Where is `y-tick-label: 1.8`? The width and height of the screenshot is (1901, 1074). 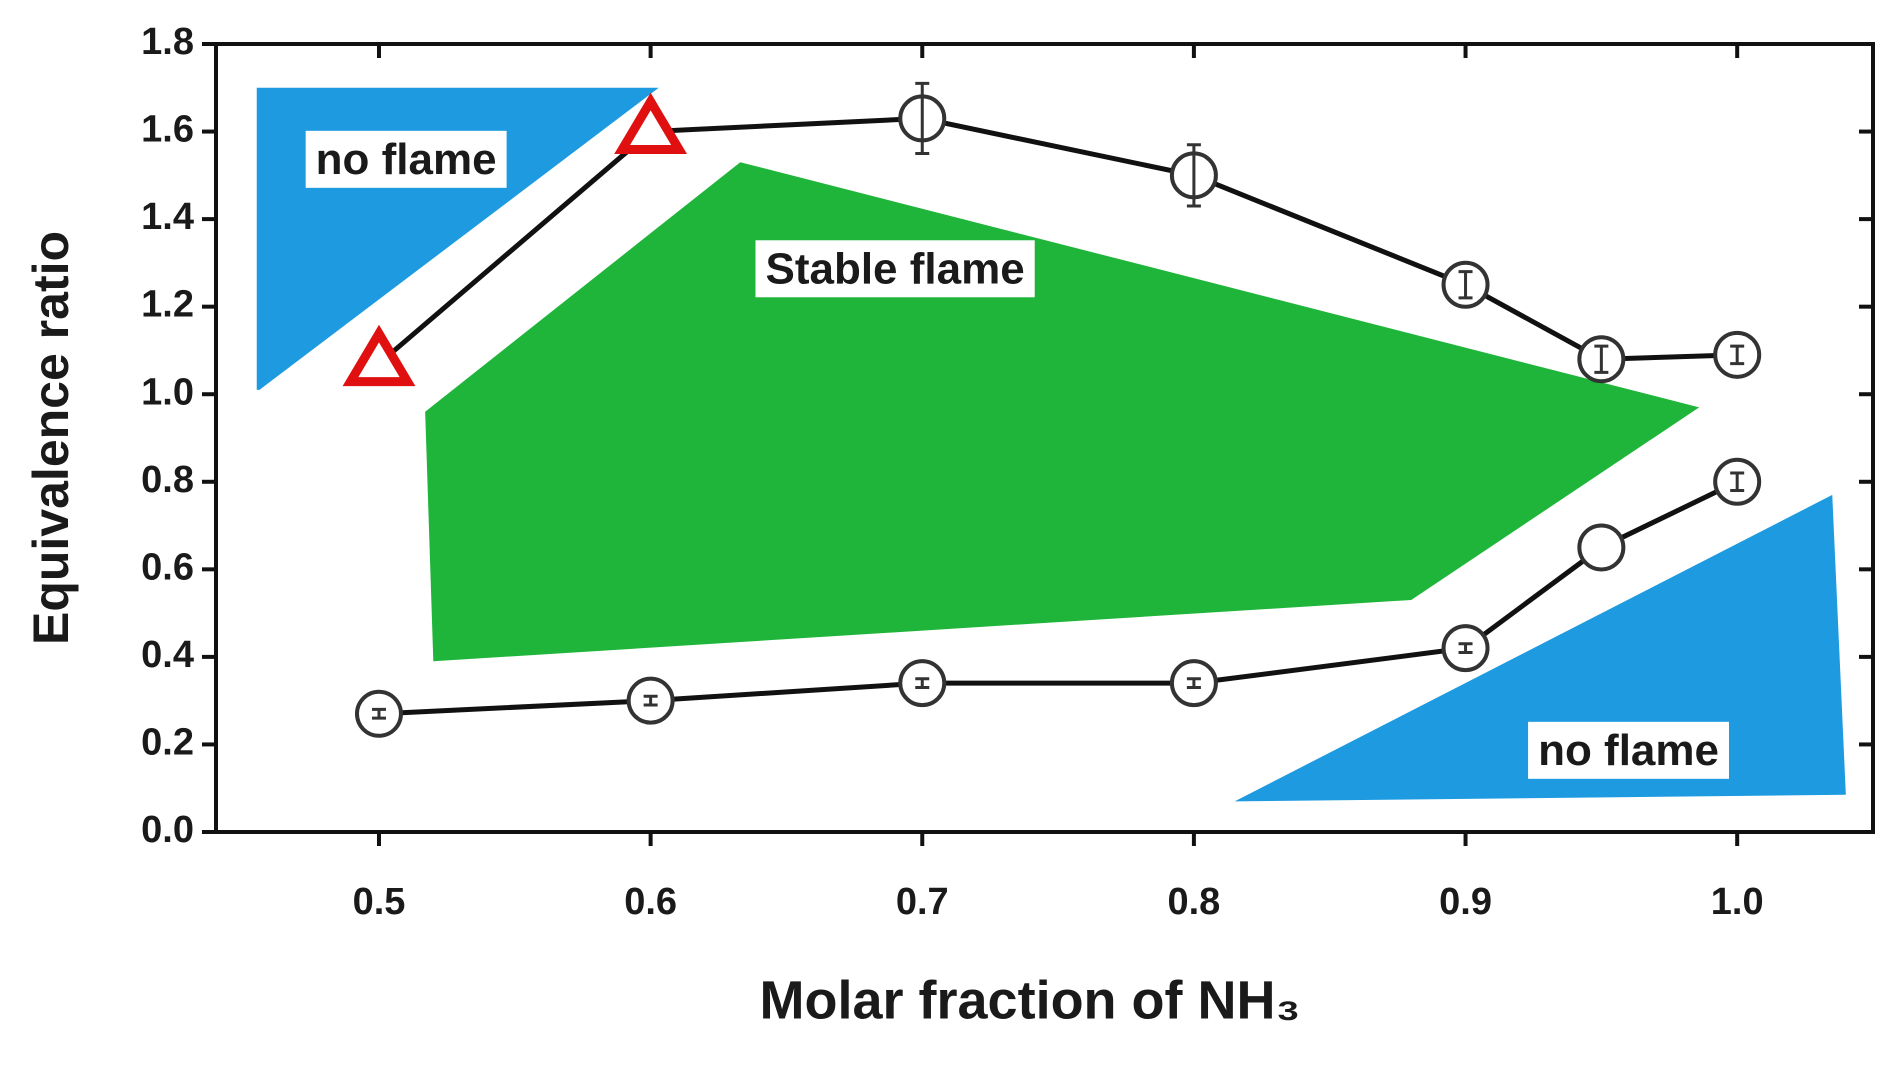 y-tick-label: 1.8 is located at coordinates (167, 42).